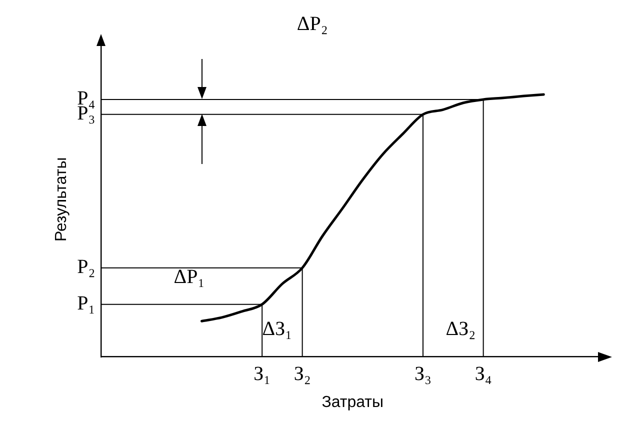  Describe the element at coordinates (423, 374) in the screenshot. I see `x-tick-label: З₃` at that location.